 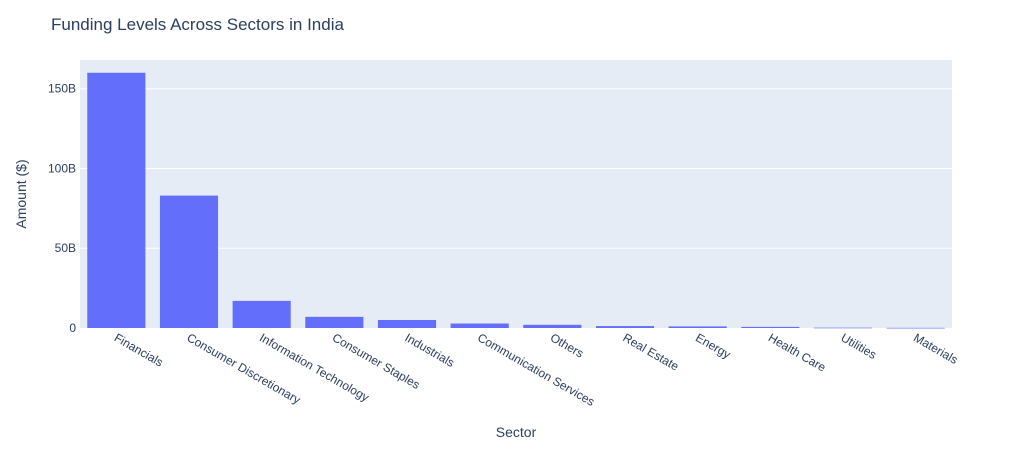 What do you see at coordinates (797, 352) in the screenshot?
I see `x-tick-label: Health Care` at bounding box center [797, 352].